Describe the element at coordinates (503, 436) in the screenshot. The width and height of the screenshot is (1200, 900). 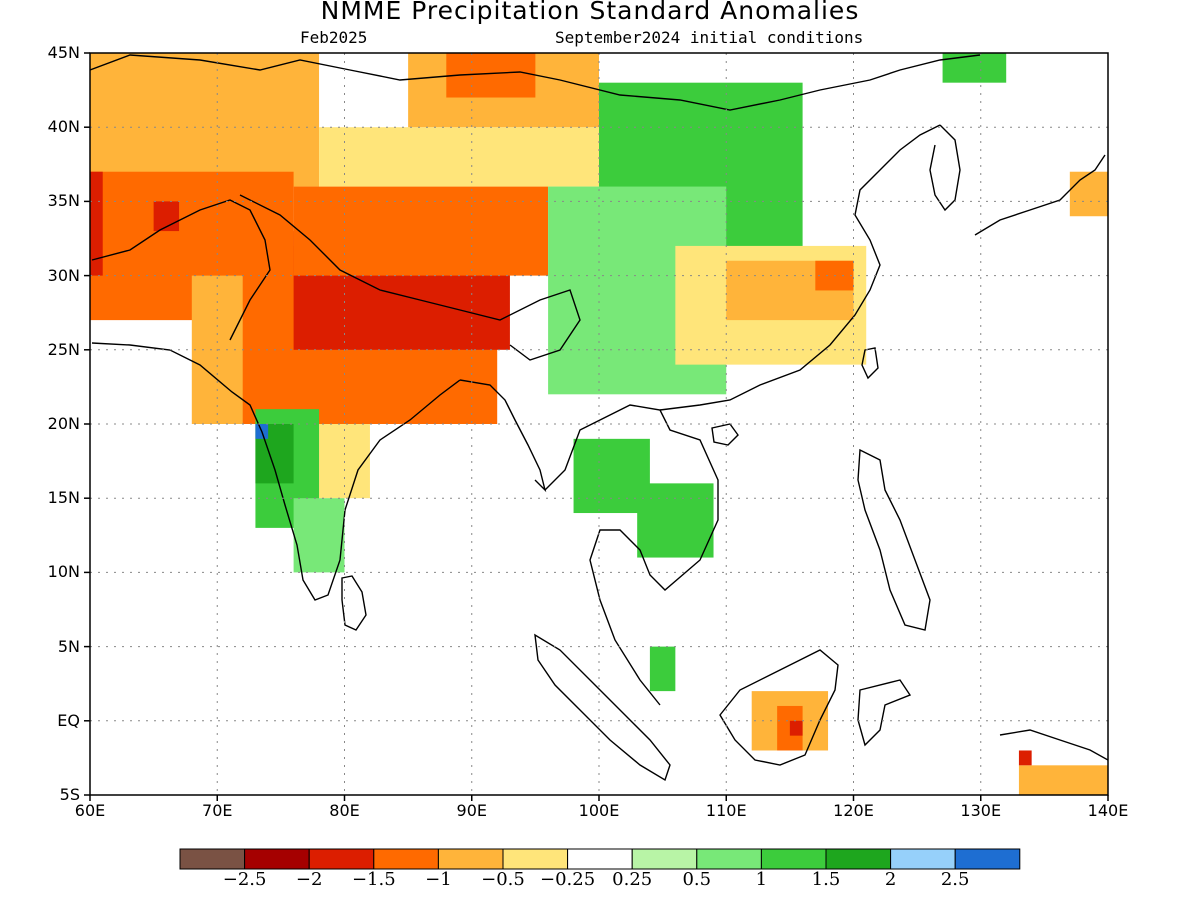
I see `bay-of-bengal-coast` at that location.